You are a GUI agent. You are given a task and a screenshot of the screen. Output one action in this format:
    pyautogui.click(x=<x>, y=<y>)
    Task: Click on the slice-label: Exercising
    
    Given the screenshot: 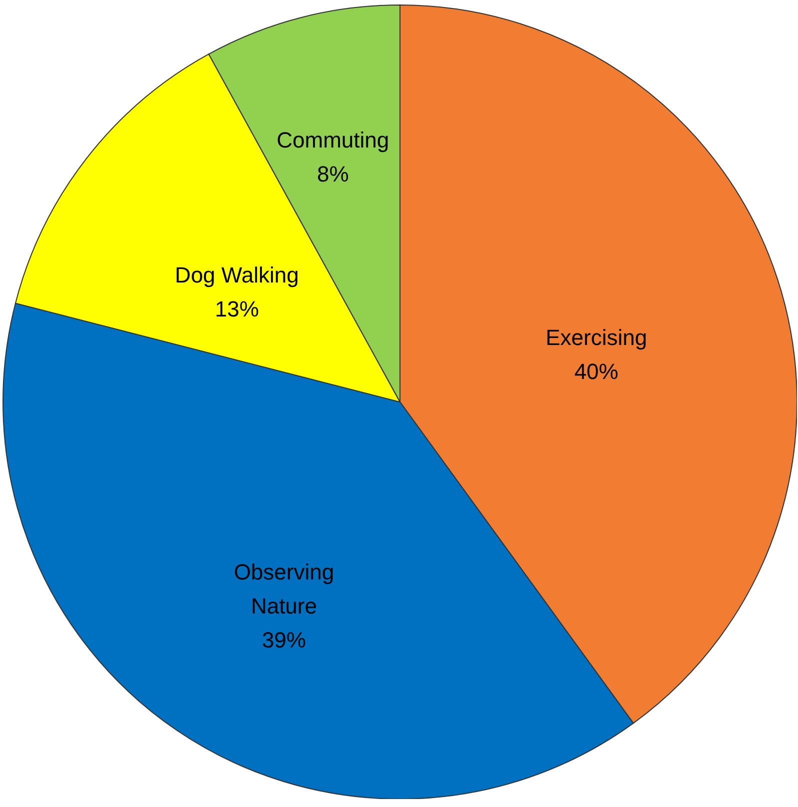 What is the action you would take?
    pyautogui.click(x=597, y=337)
    